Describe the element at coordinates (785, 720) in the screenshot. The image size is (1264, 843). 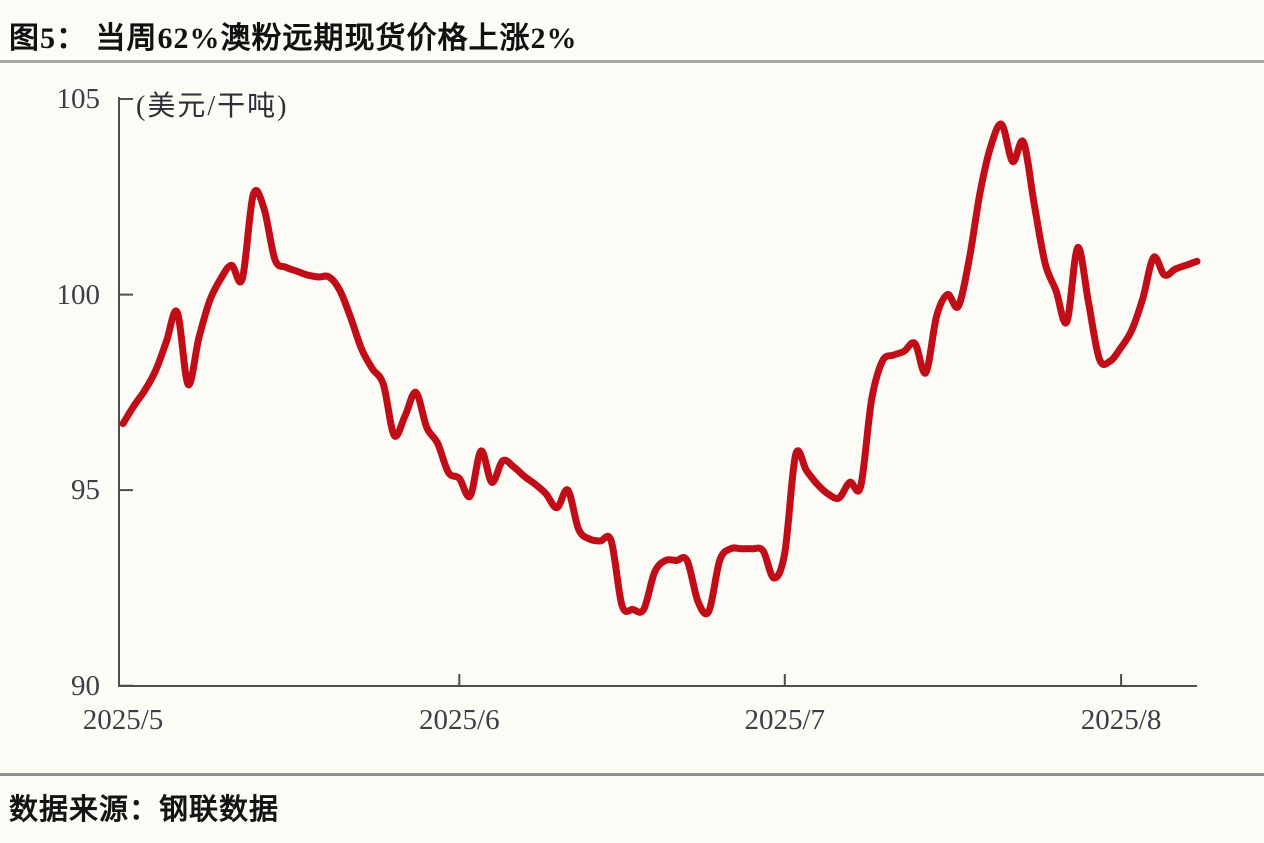
I see `x-tick-label: 2025/7` at that location.